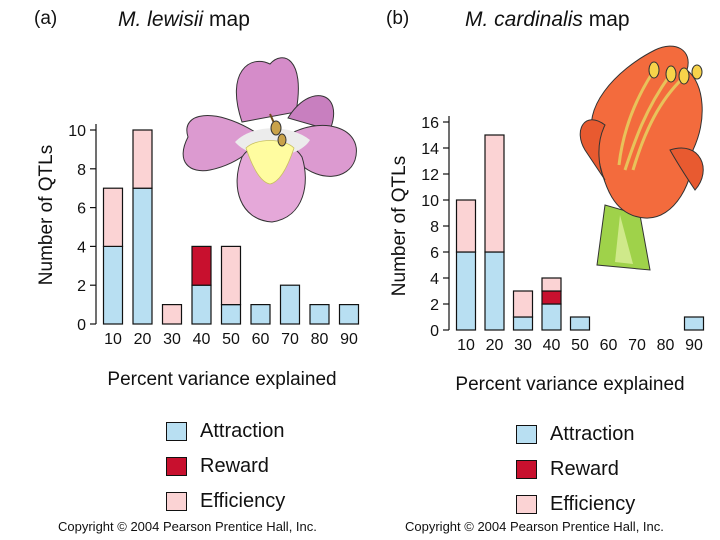  I want to click on panel-b-title: M. cardinalis map, so click(547, 20).